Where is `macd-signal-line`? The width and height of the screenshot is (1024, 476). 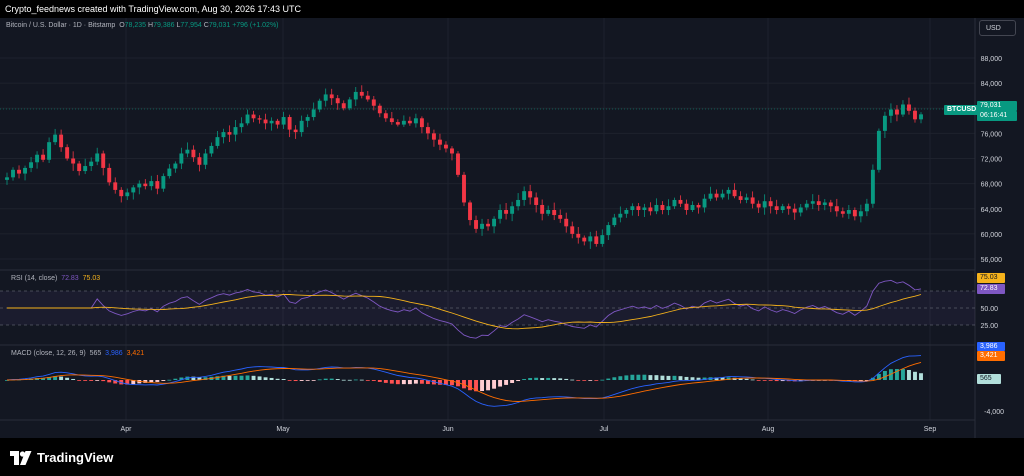
macd-signal-line is located at coordinates (464, 381).